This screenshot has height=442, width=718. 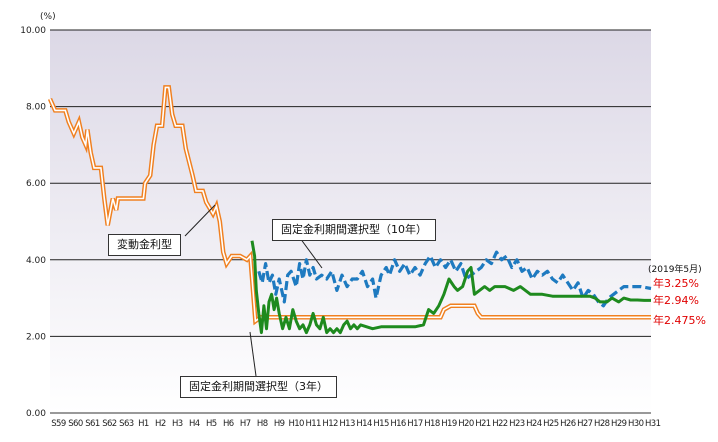 What do you see at coordinates (144, 245) in the screenshot?
I see `callout-hendo: 変動金利型` at bounding box center [144, 245].